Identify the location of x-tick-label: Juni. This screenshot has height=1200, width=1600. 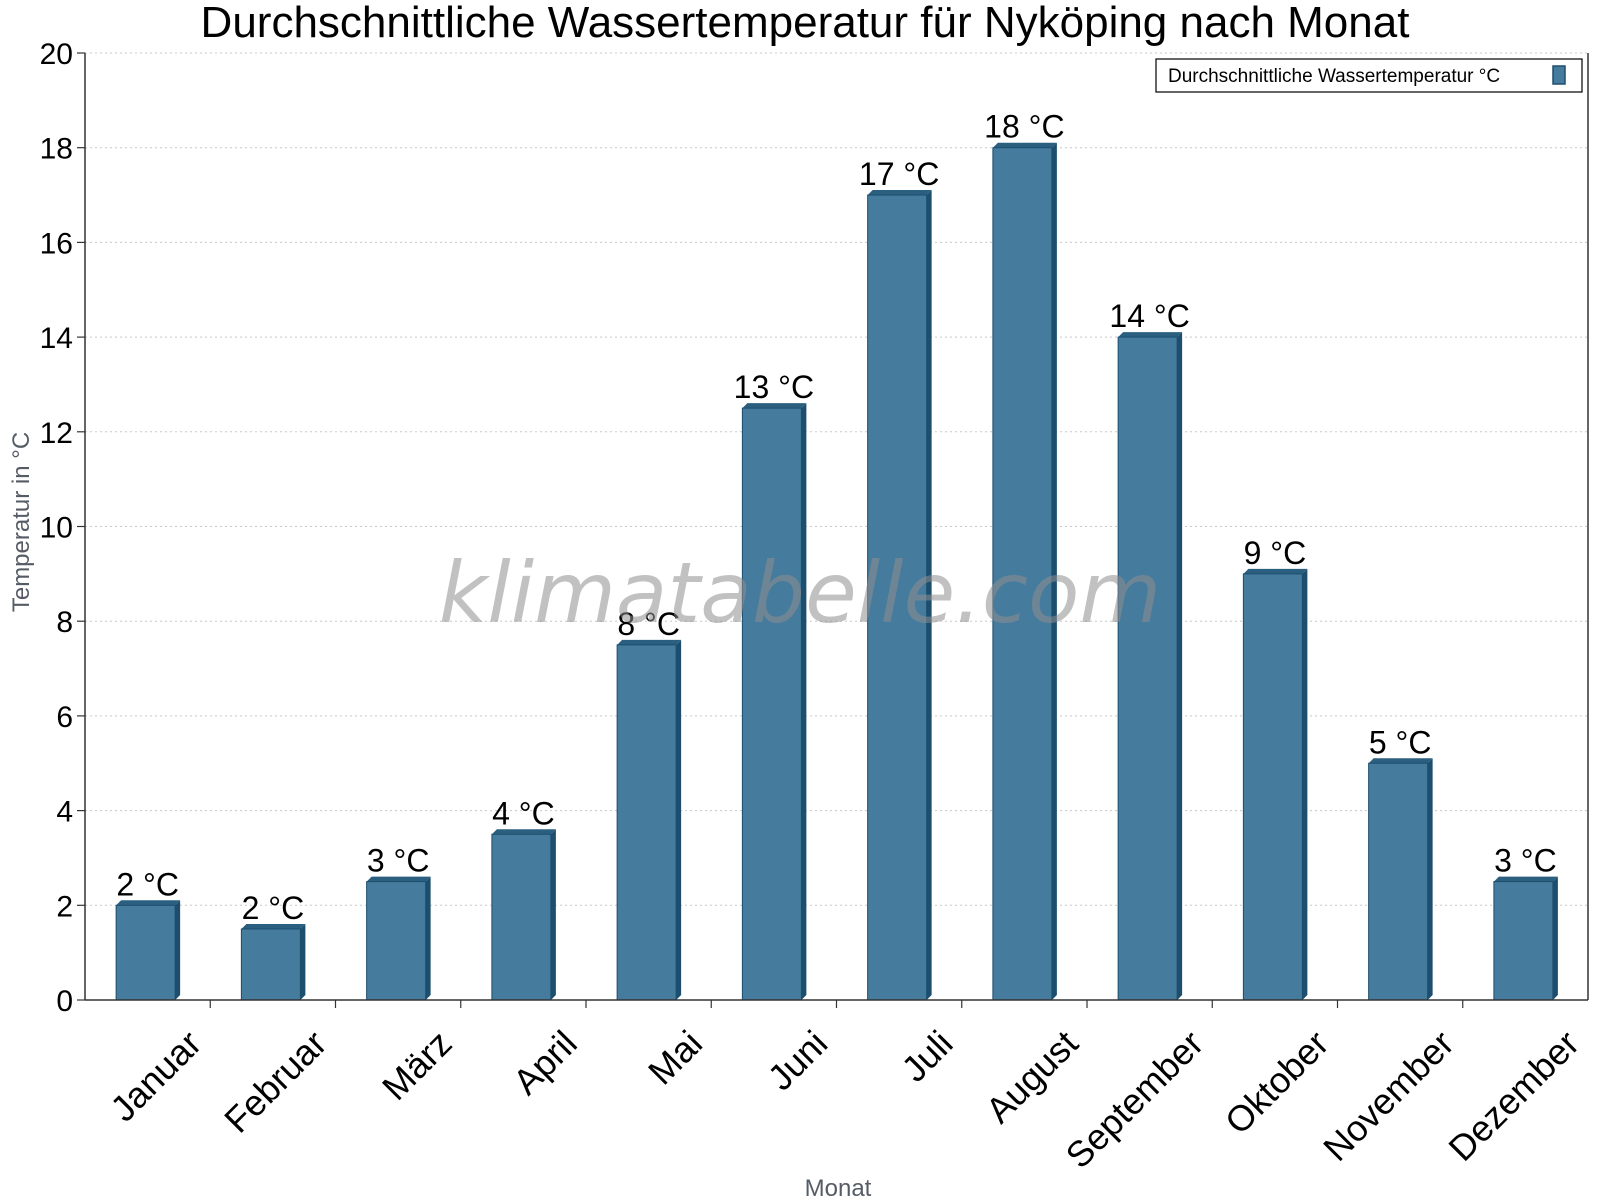
(798, 1060).